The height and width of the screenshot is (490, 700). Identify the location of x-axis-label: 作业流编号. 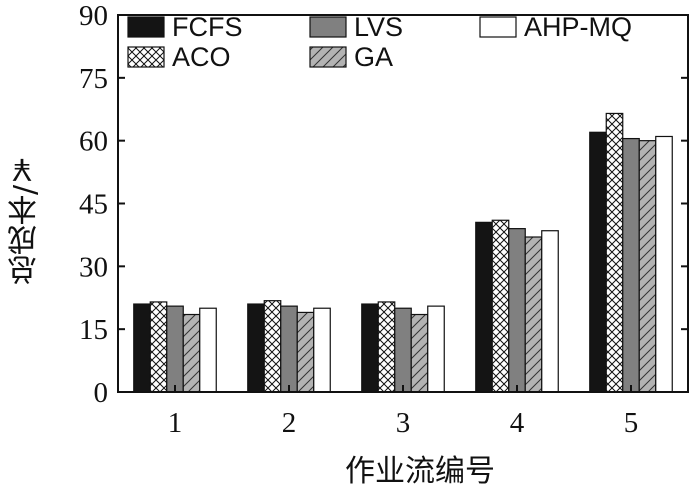
(420, 471).